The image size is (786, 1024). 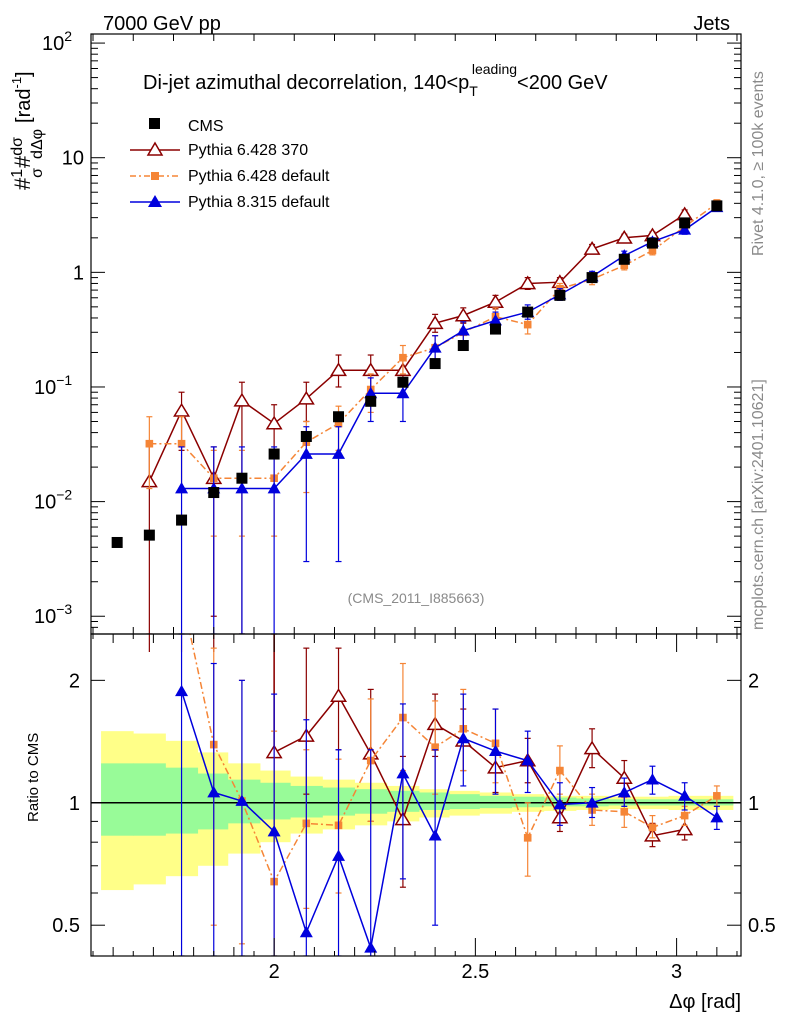 I want to click on ratio-x-tick-label: 3, so click(x=676, y=972).